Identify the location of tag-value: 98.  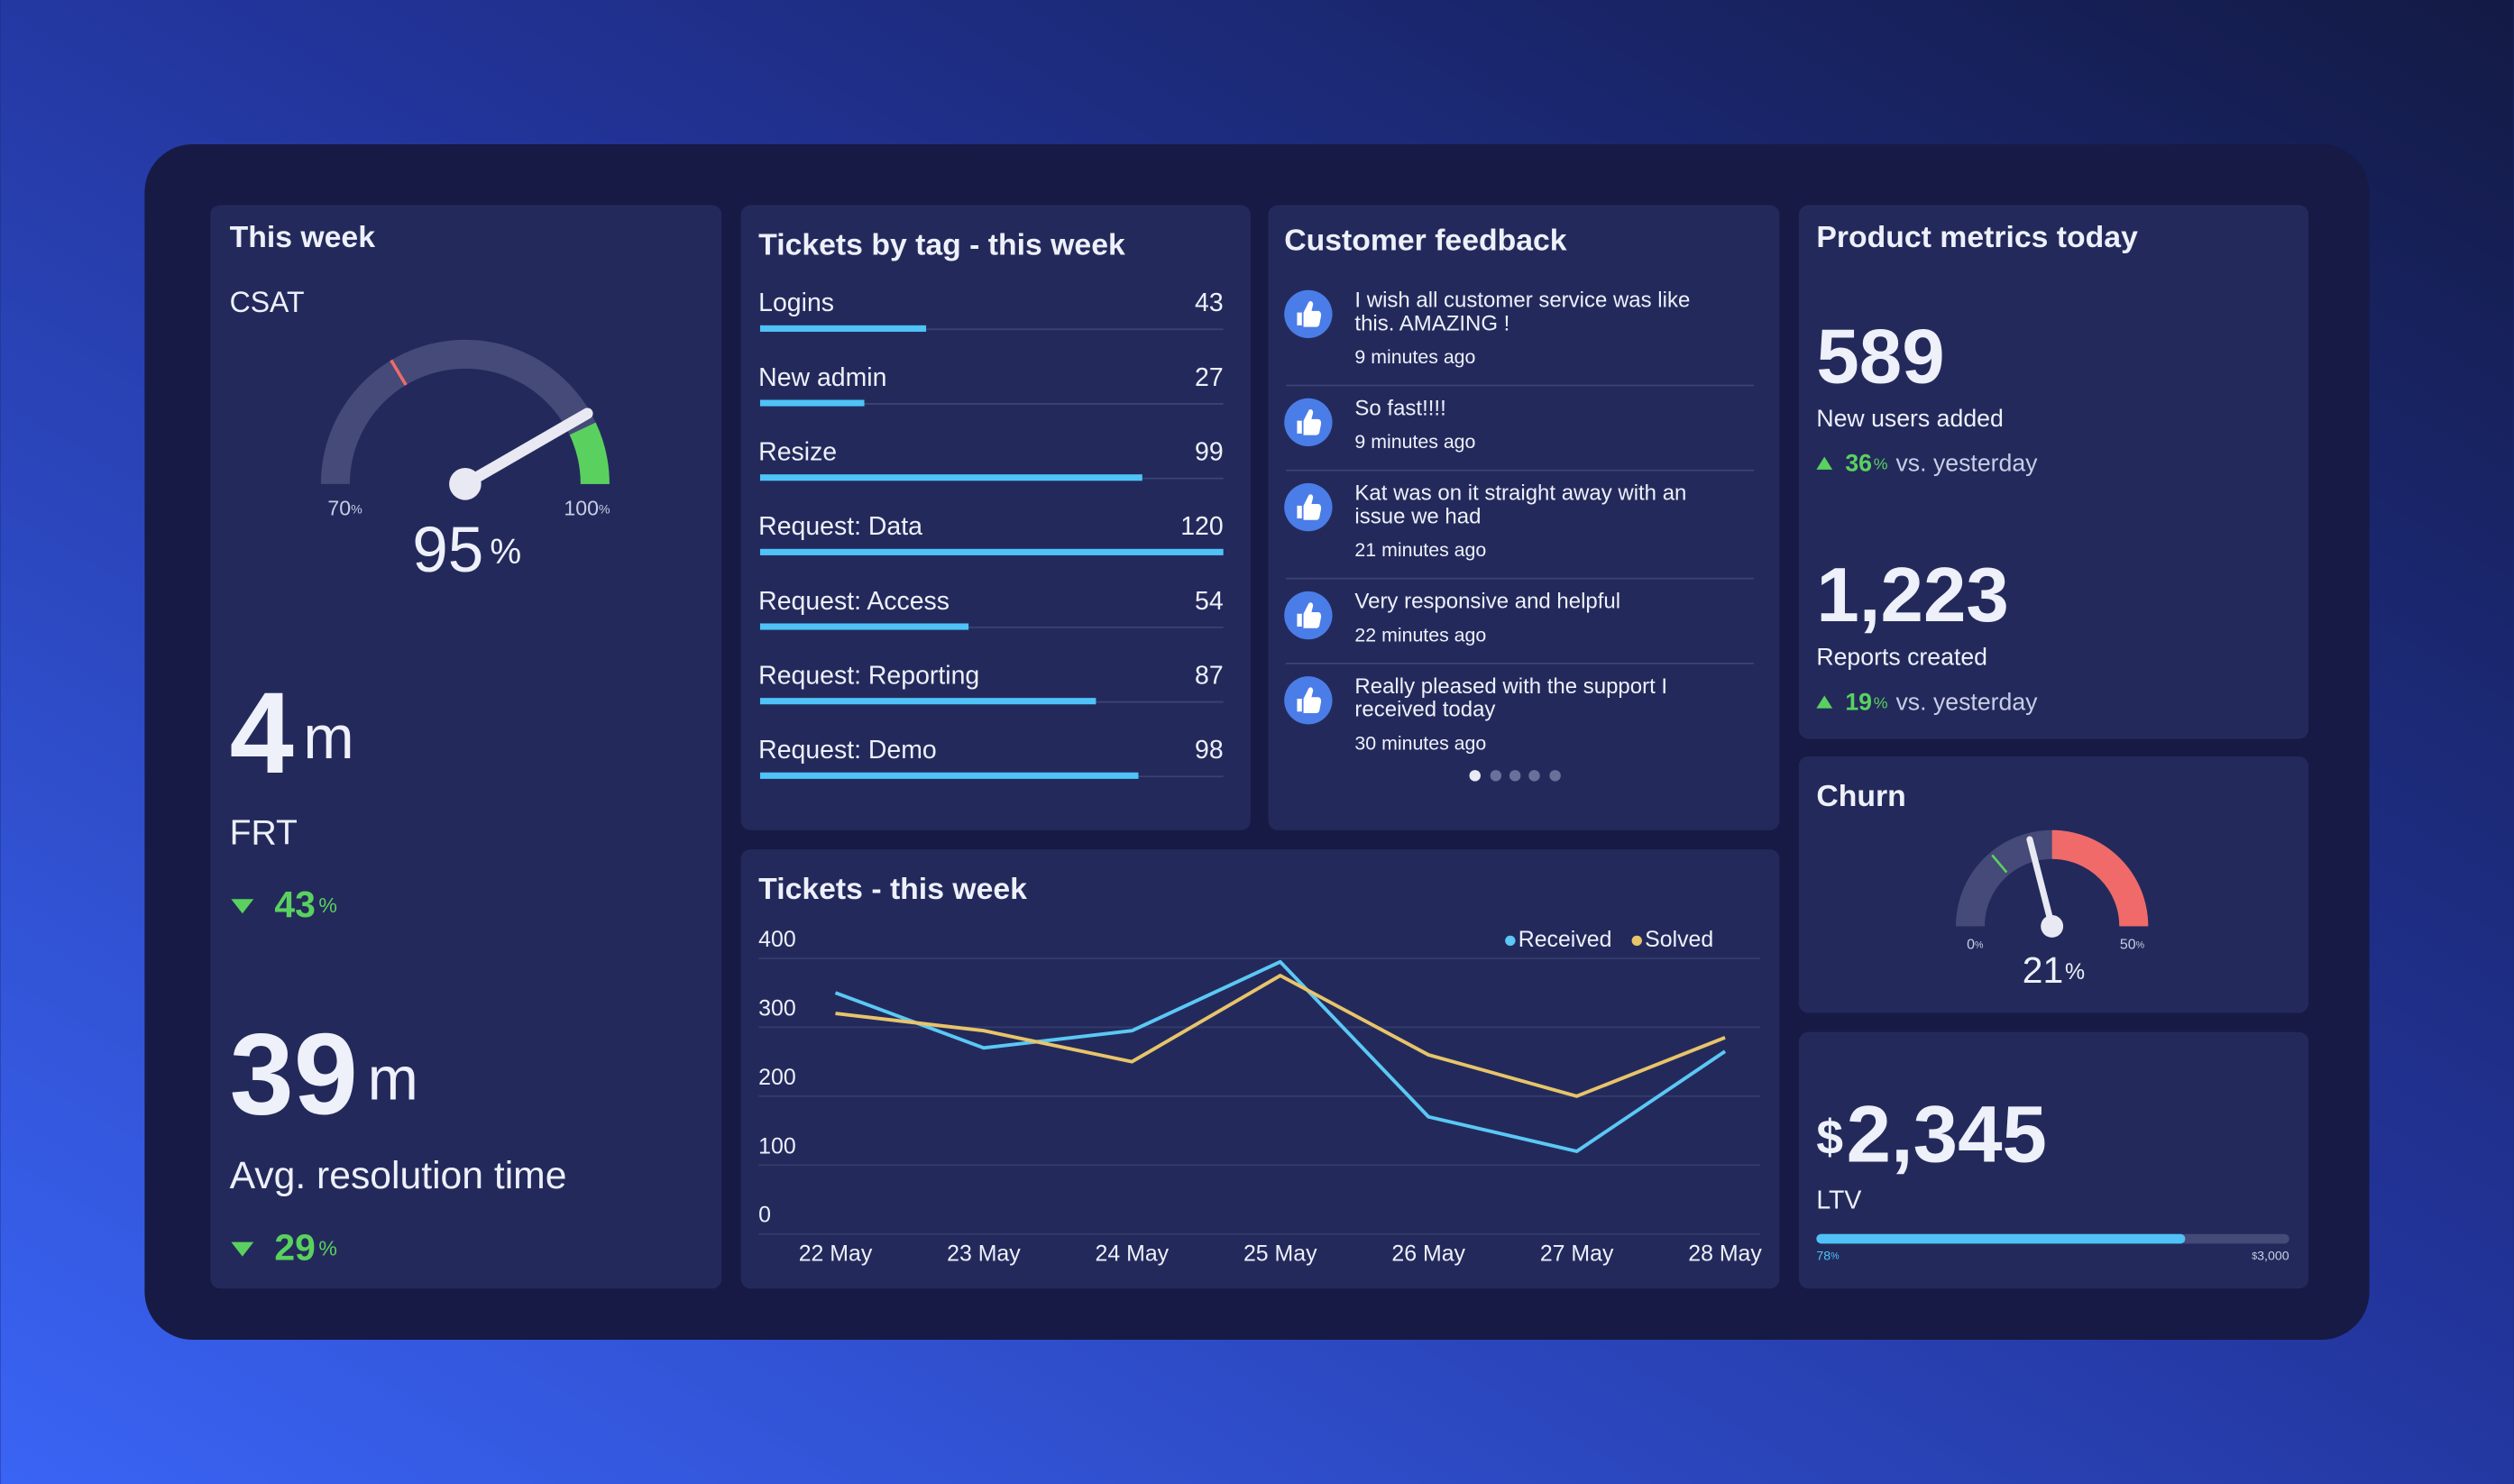
(1209, 750).